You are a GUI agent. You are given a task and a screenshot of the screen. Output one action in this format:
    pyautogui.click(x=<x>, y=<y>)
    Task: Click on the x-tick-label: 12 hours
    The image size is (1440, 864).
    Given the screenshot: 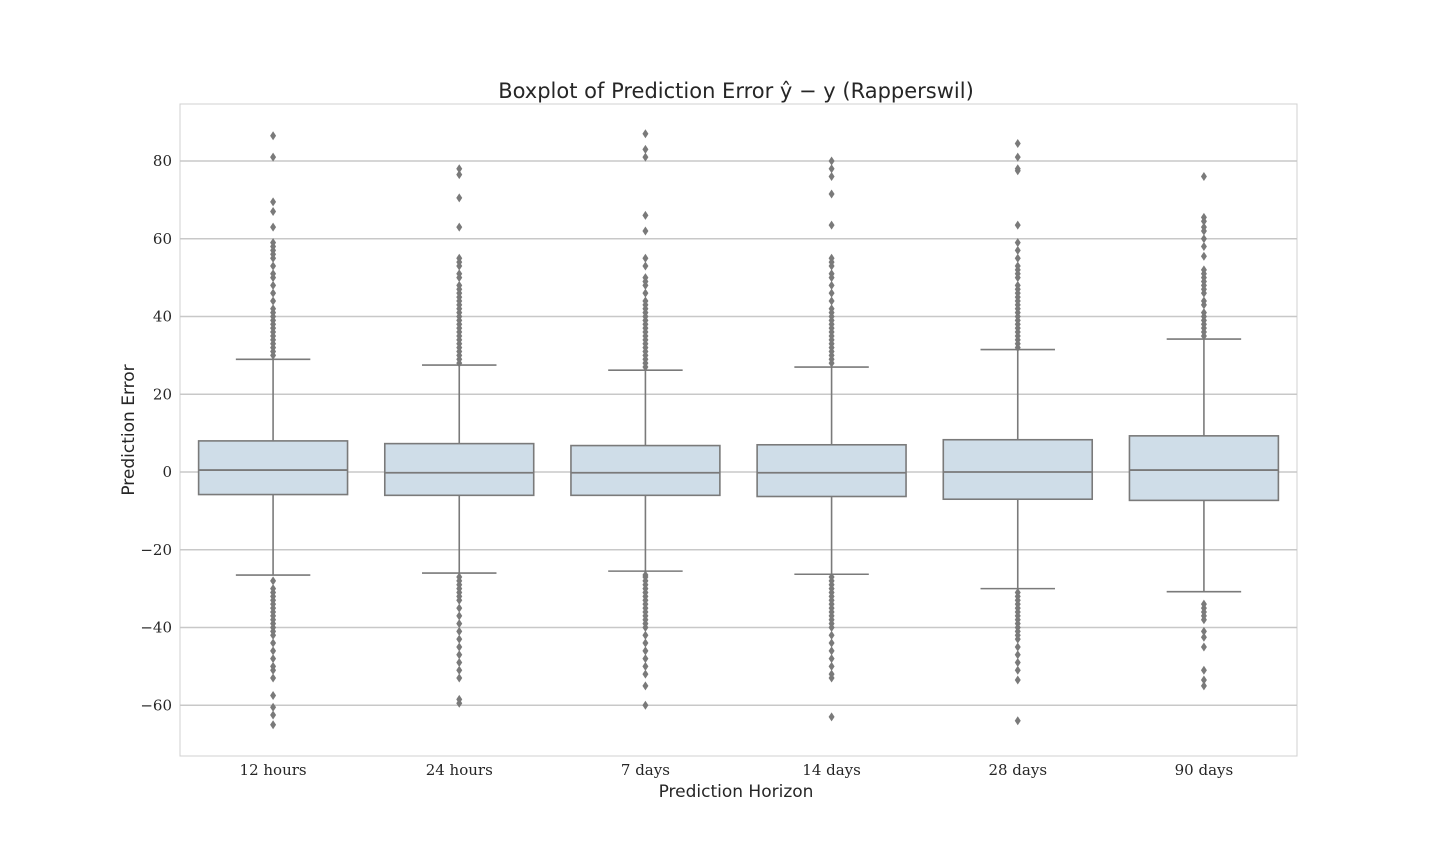 What is the action you would take?
    pyautogui.click(x=273, y=770)
    